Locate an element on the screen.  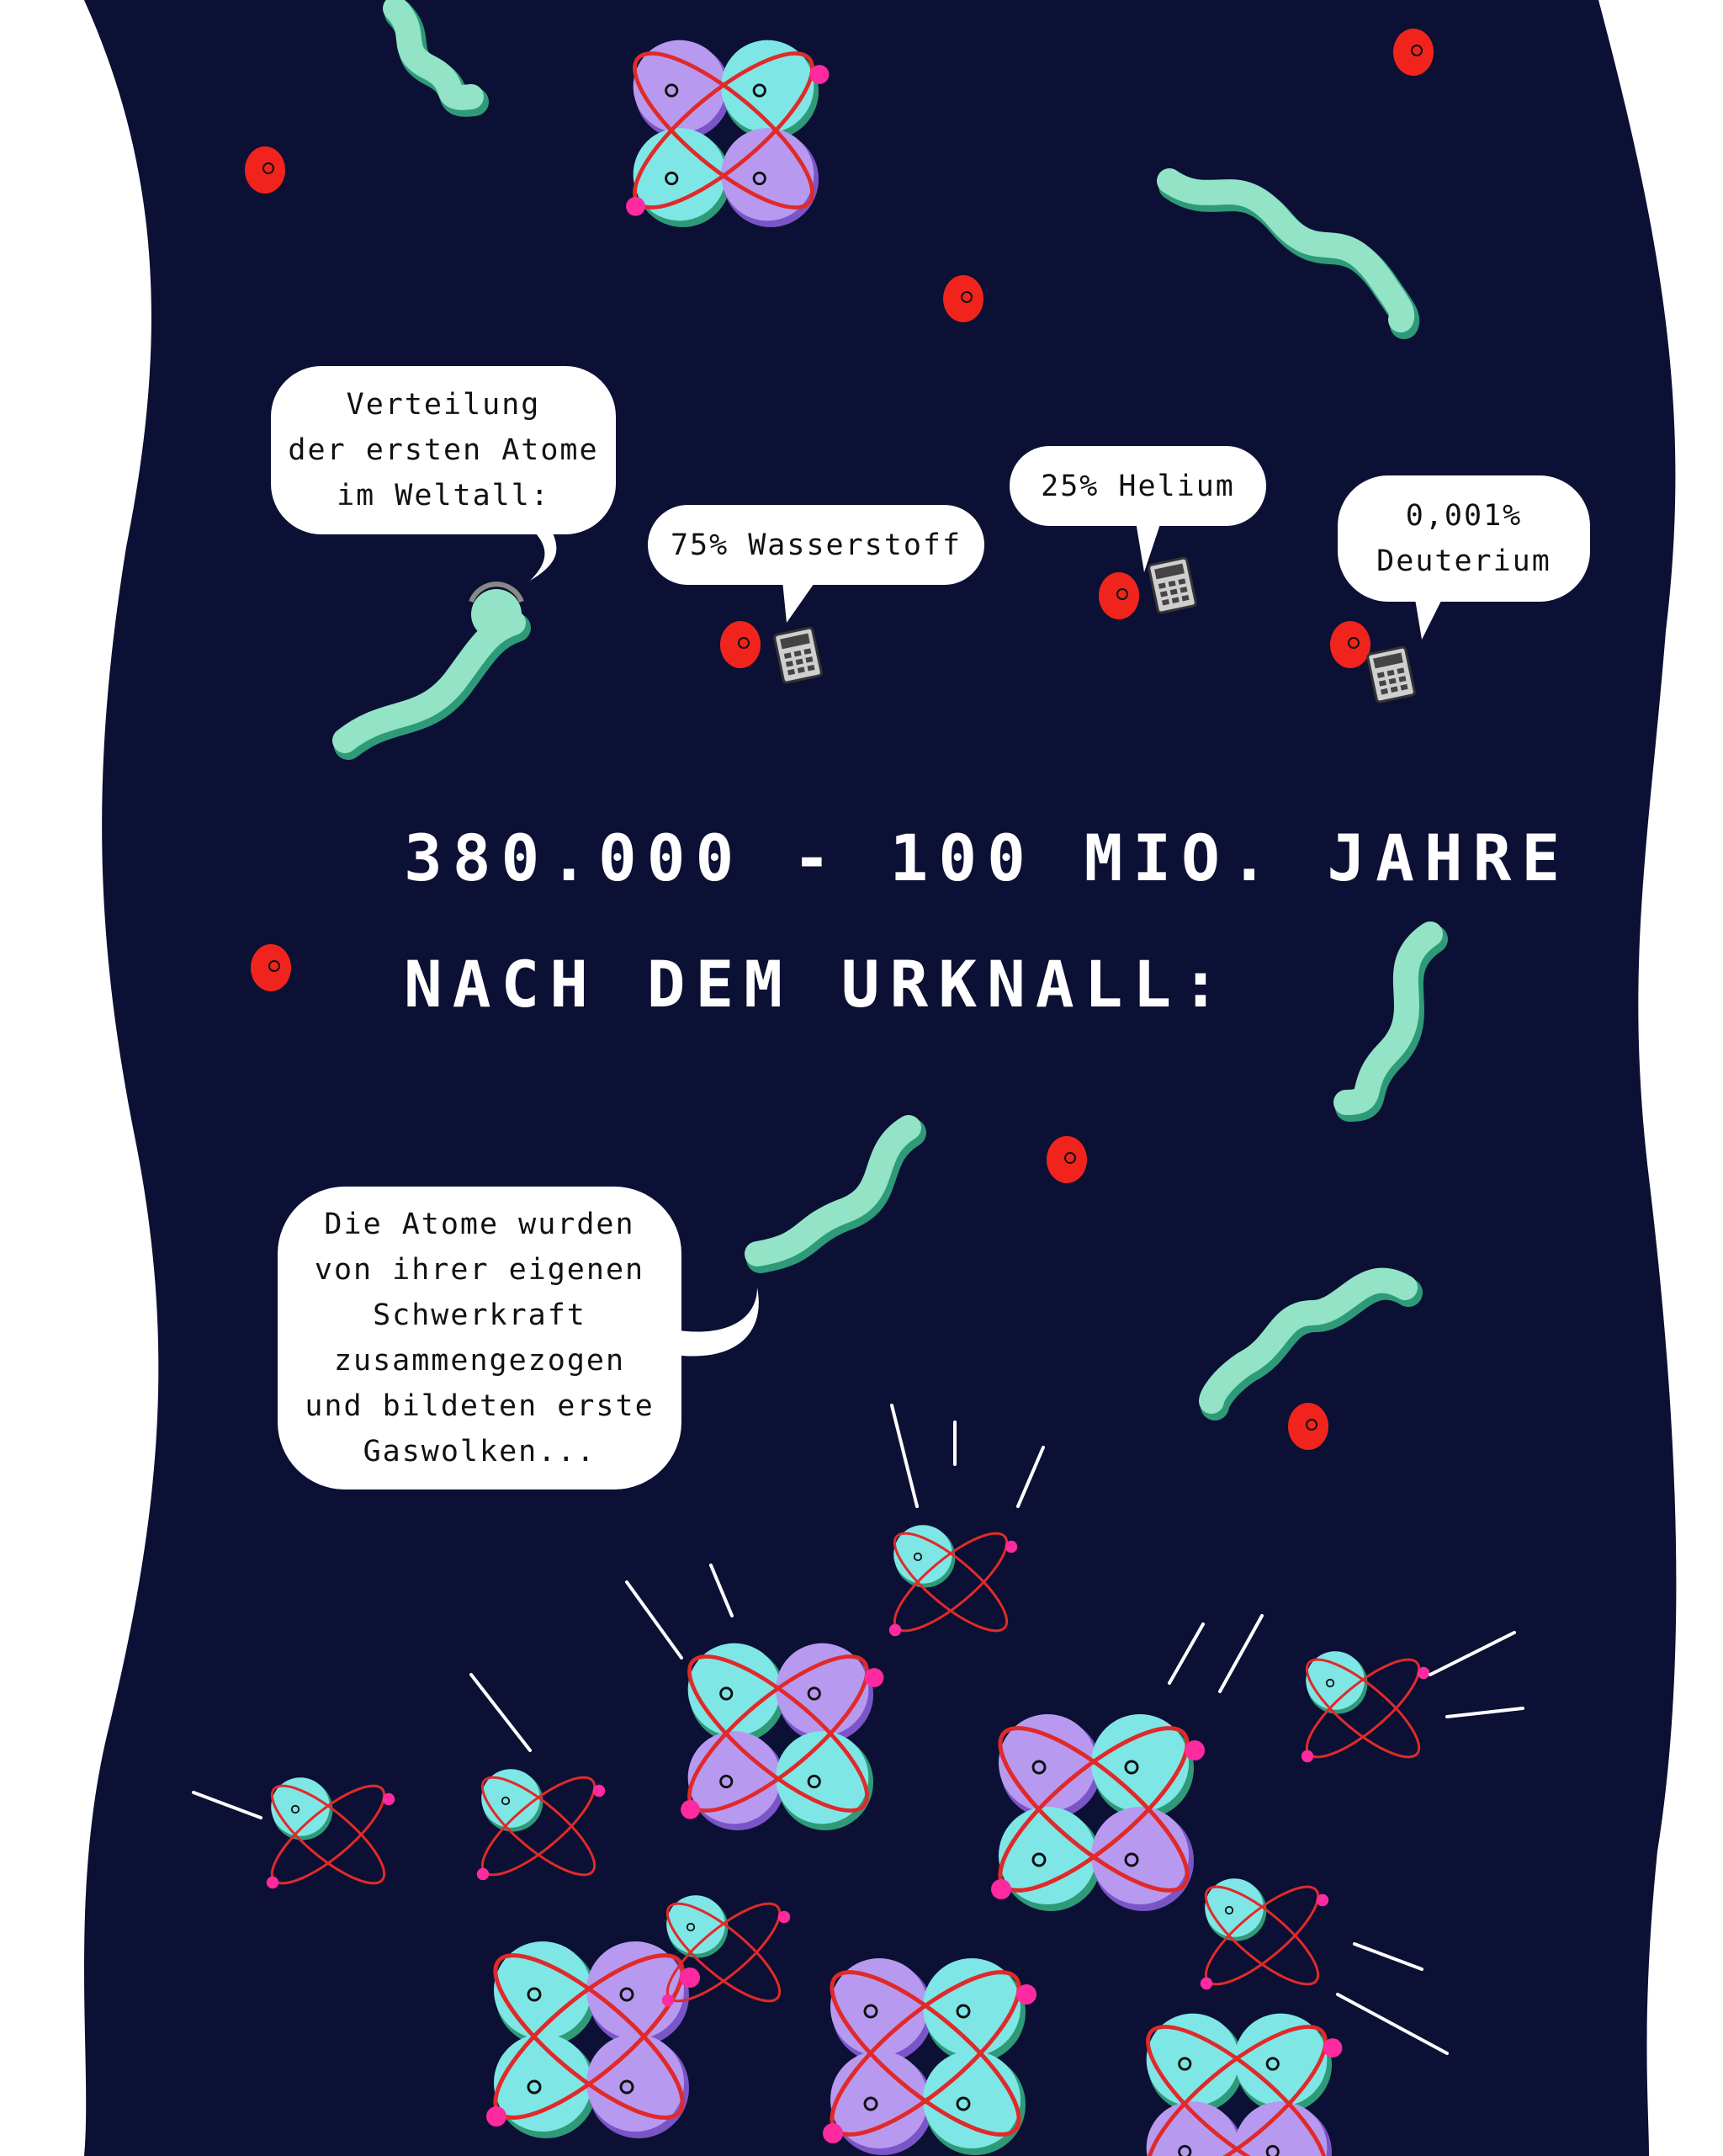
bubble-tail-deuterium is located at coordinates (1430, 614).